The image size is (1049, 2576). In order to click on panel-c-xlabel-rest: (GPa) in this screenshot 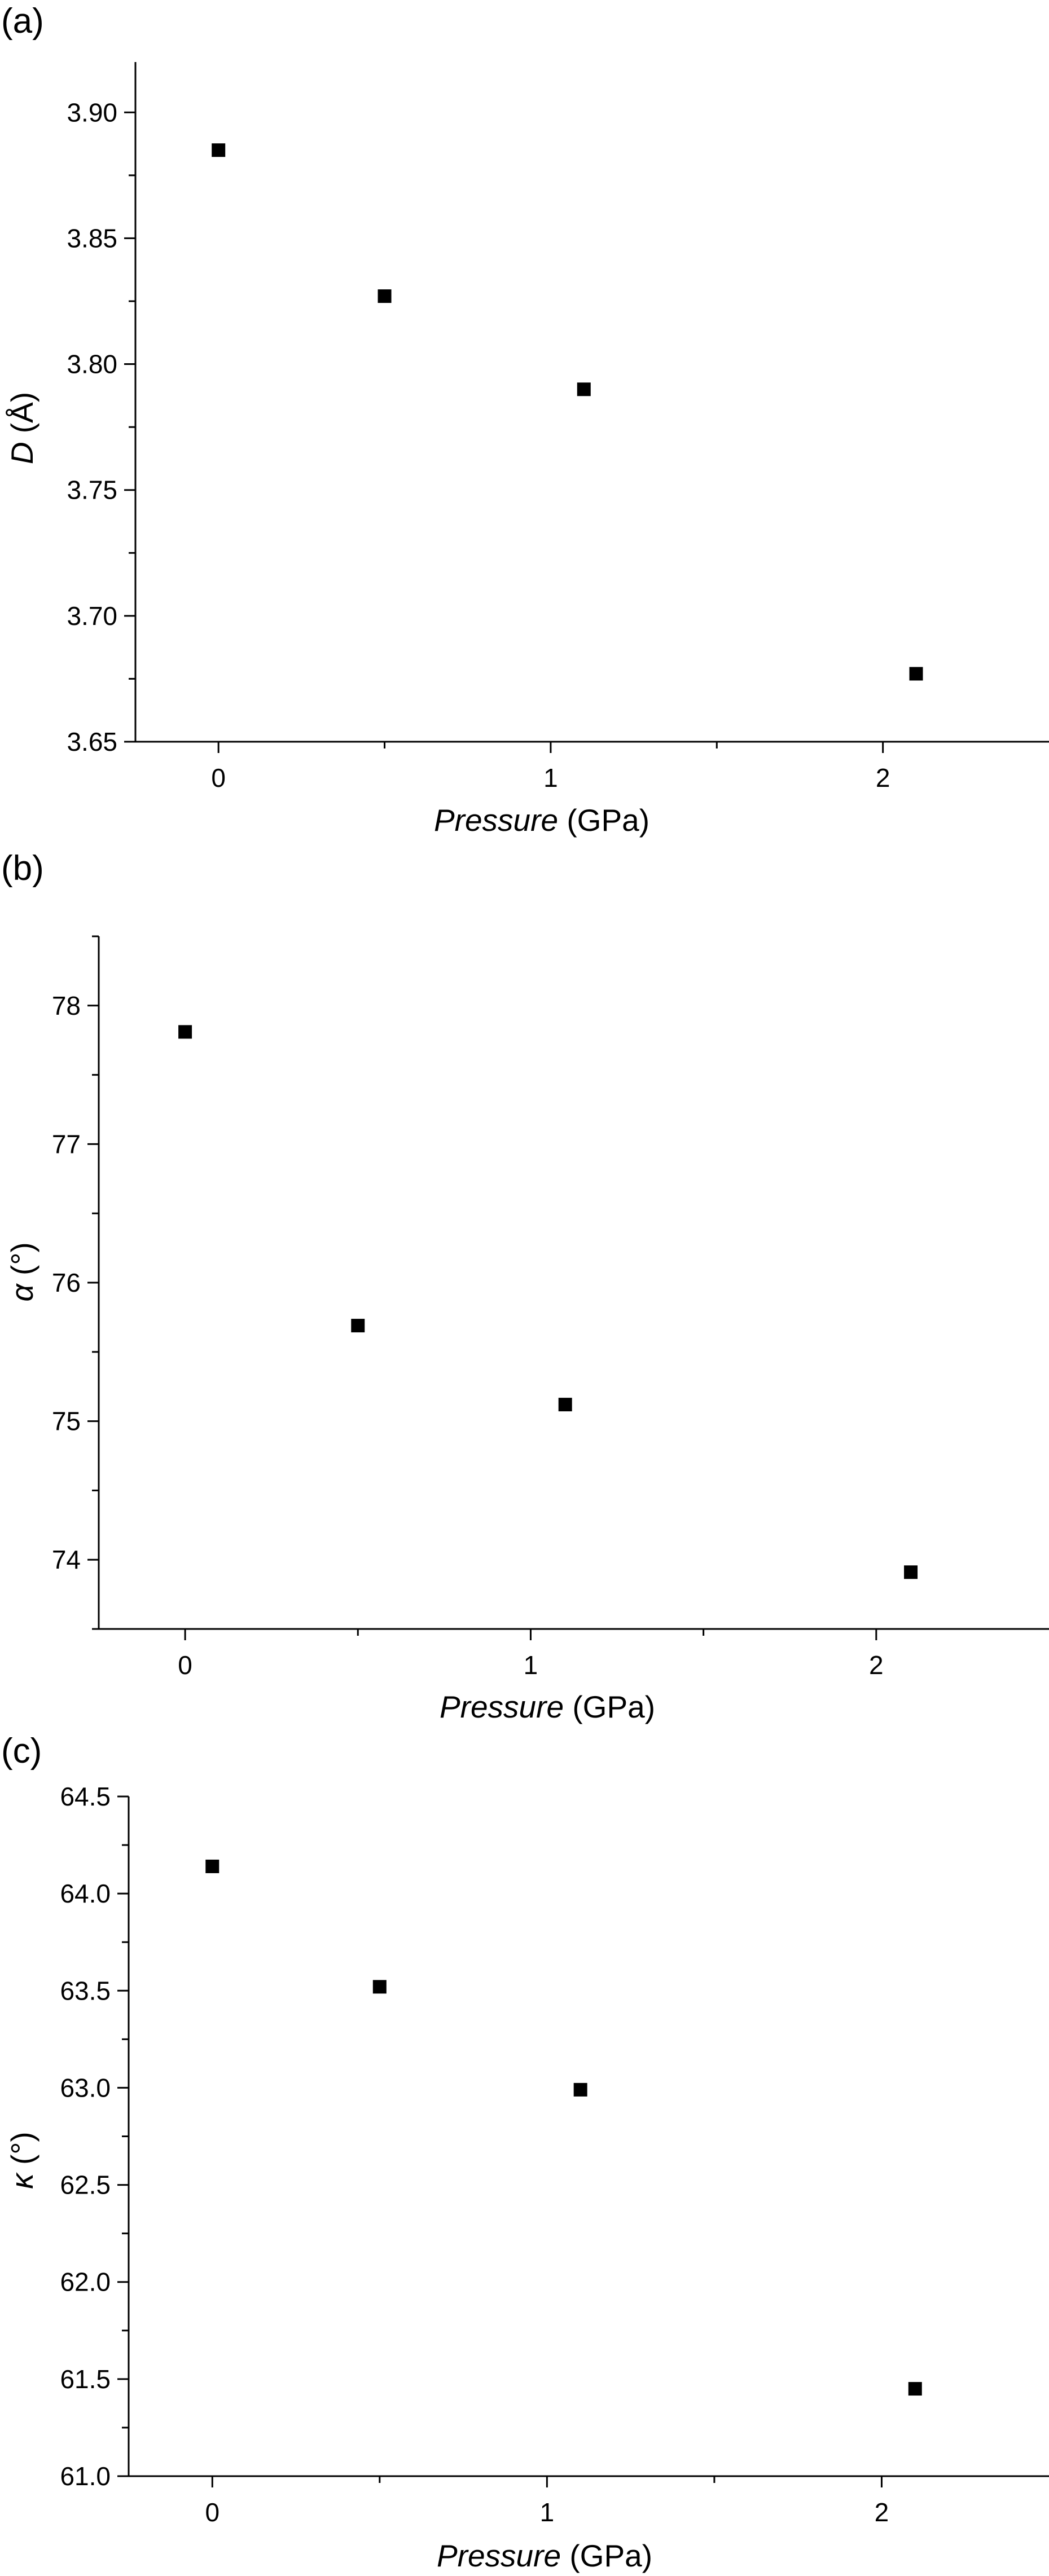, I will do `click(606, 2556)`.